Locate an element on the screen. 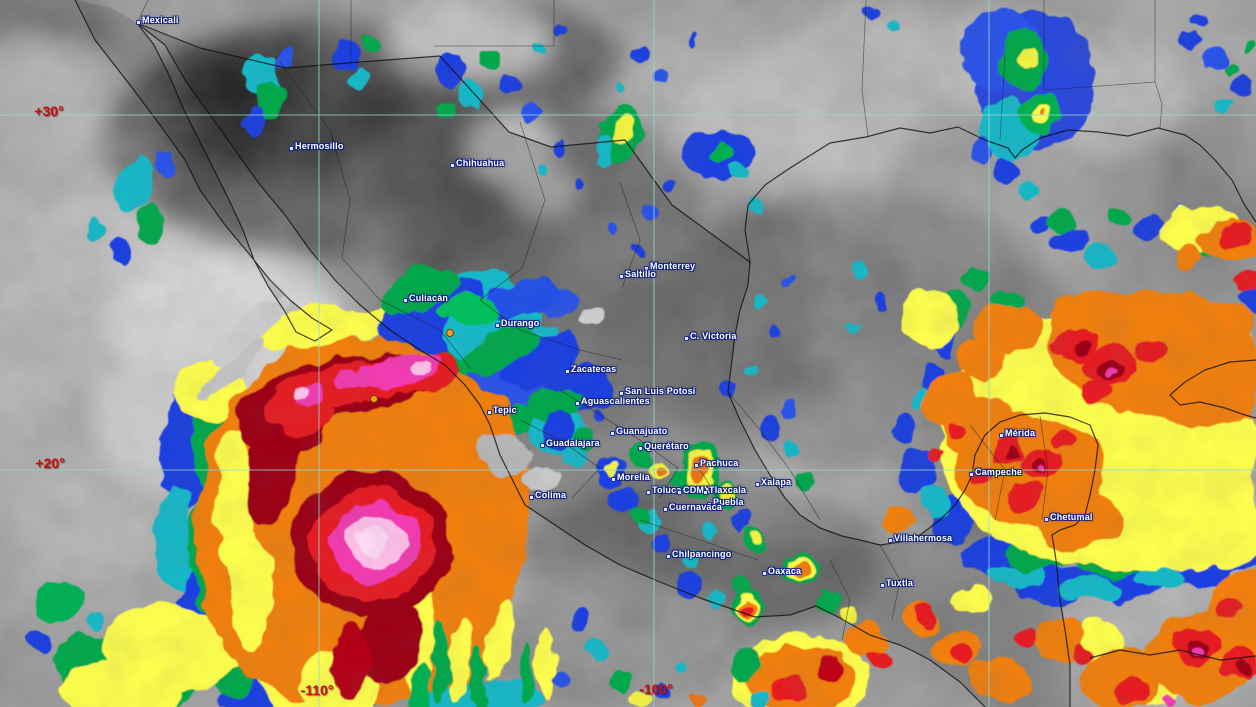  city-label: Xalapa is located at coordinates (776, 482).